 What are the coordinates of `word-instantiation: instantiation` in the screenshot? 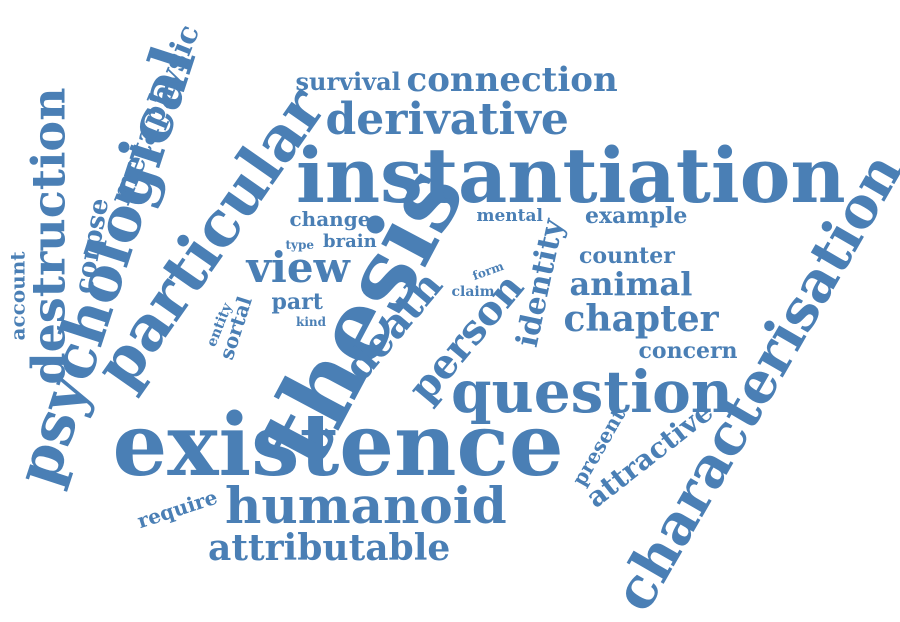 It's located at (571, 175).